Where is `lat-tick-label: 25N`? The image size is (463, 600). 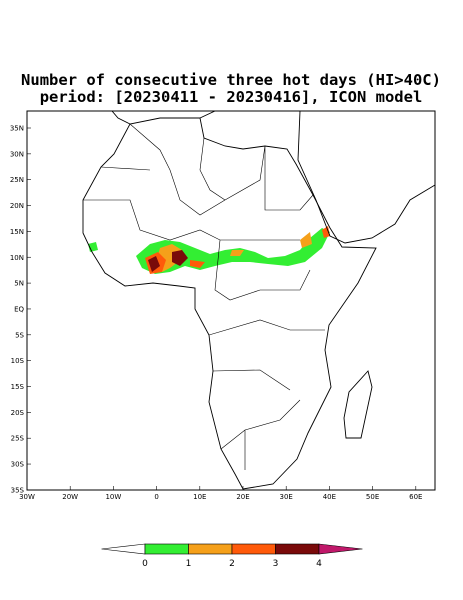
lat-tick-label: 25N is located at coordinates (17, 180).